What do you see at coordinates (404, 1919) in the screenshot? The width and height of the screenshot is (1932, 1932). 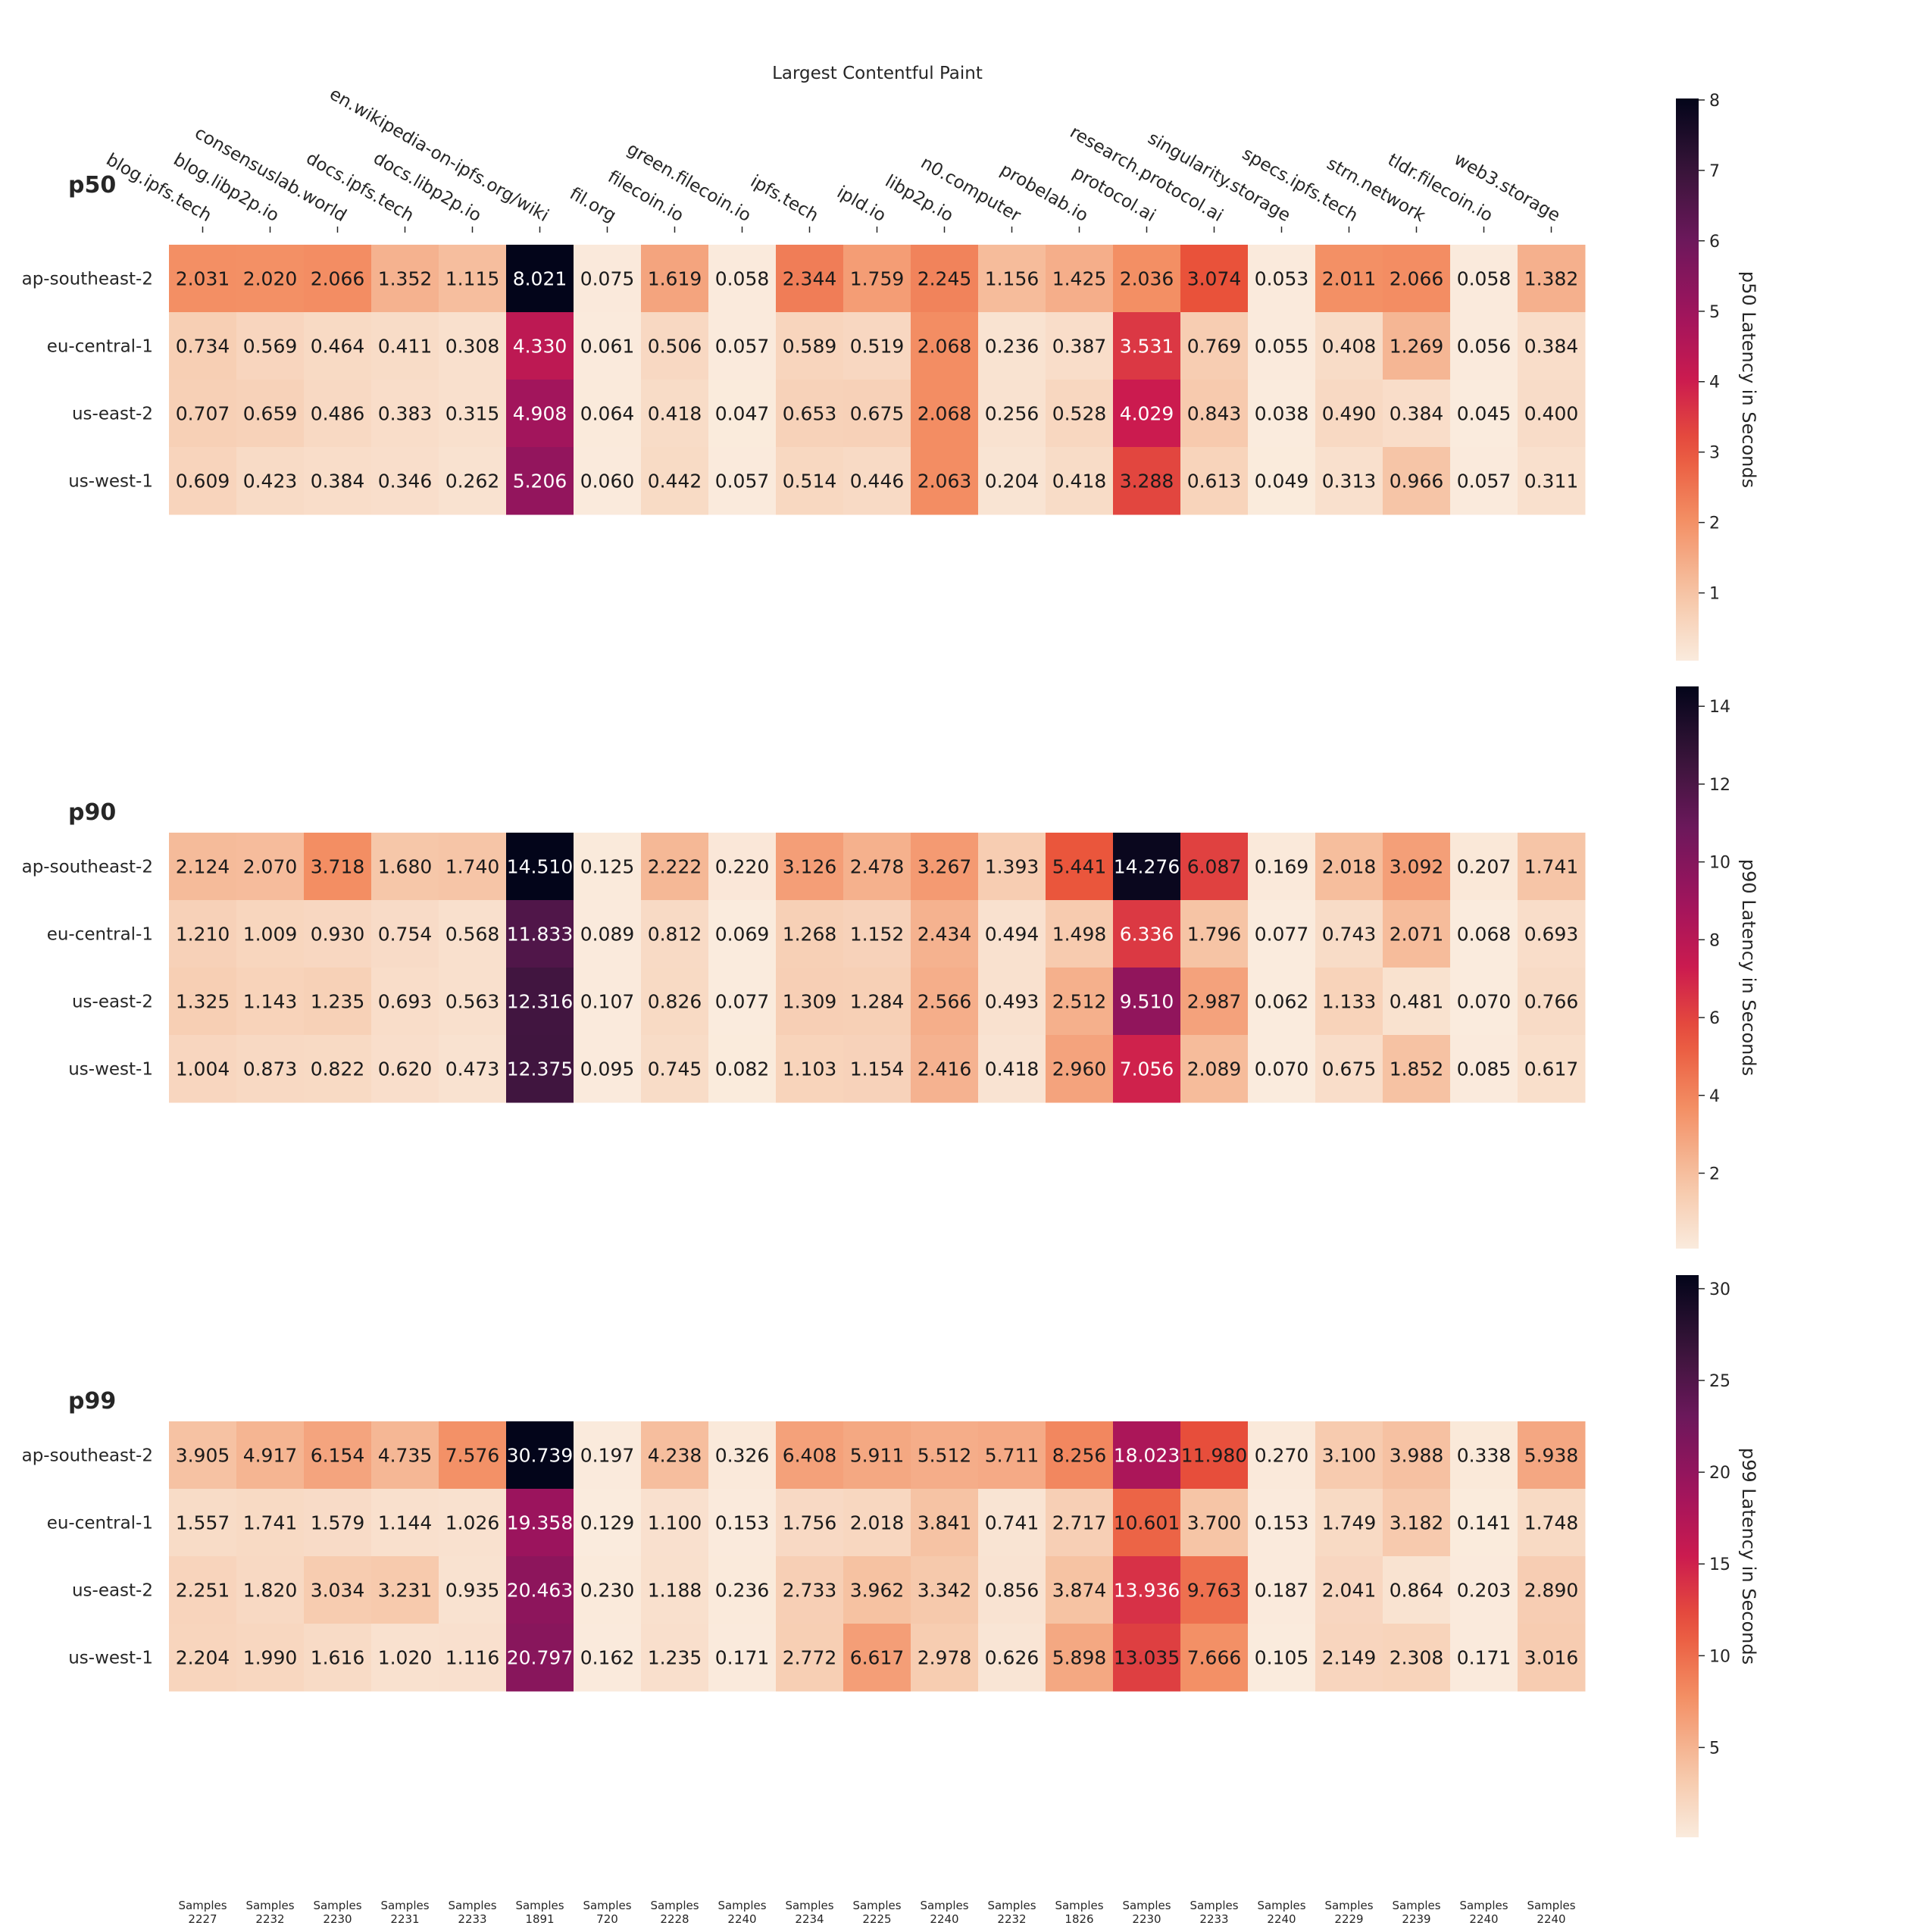 I see `samples-count: 2231` at bounding box center [404, 1919].